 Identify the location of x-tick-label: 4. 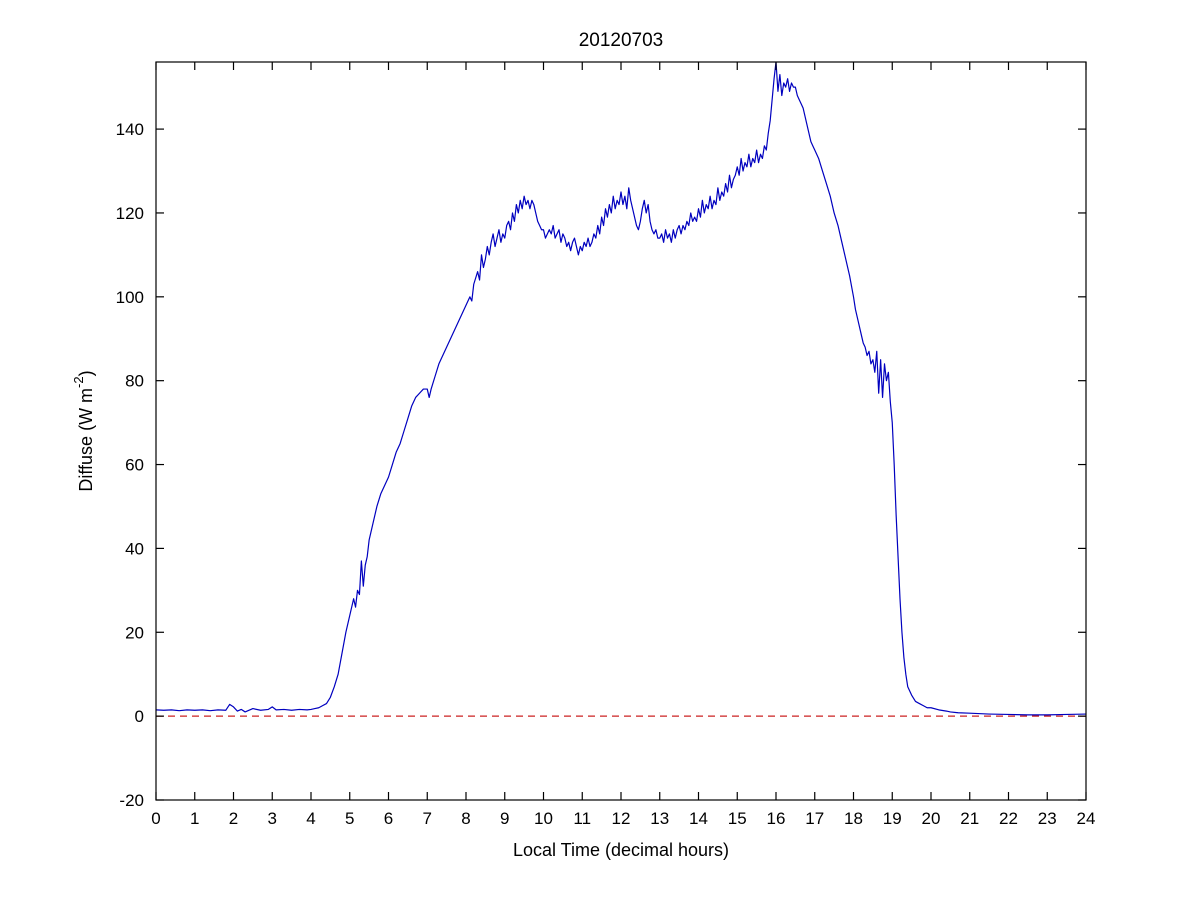
(310, 818).